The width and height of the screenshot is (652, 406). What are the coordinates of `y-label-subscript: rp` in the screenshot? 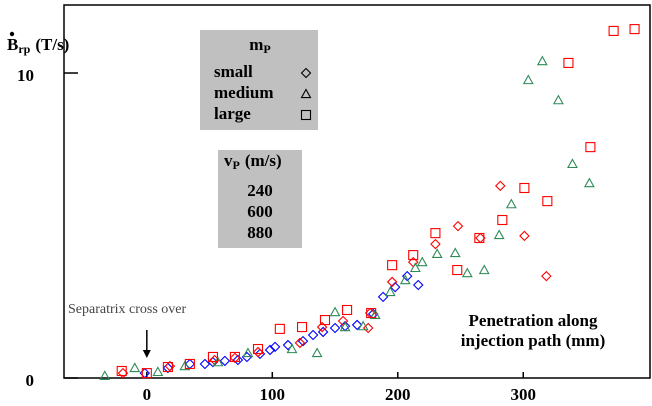 It's located at (24, 49).